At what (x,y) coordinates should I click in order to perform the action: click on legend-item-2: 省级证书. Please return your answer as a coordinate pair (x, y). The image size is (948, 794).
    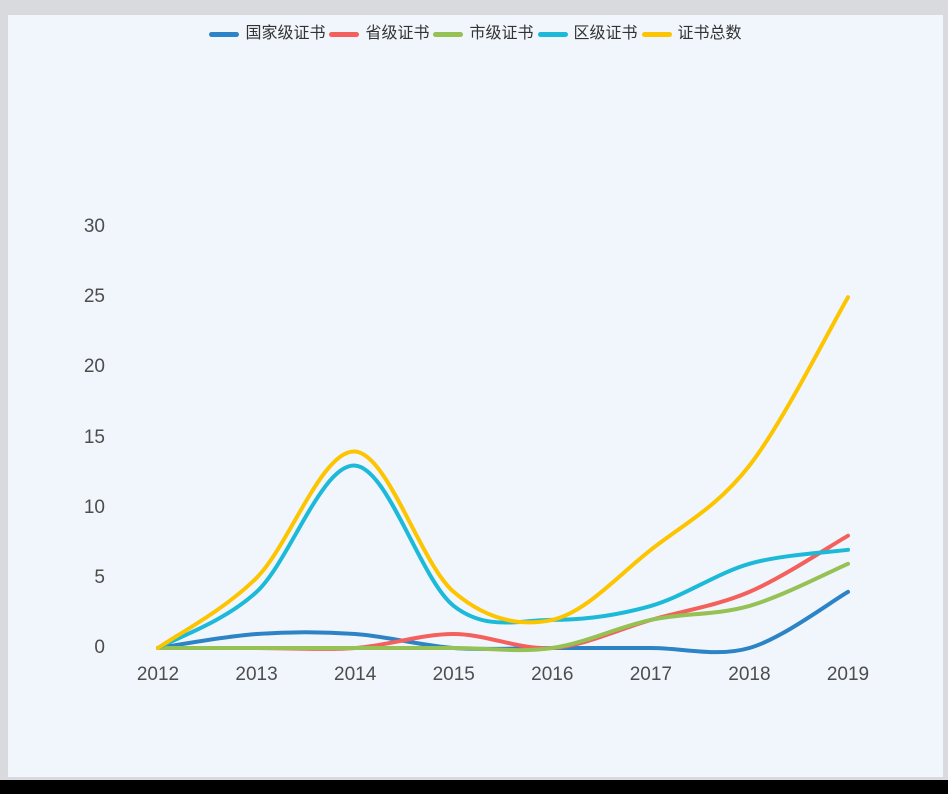
    Looking at the image, I should click on (379, 34).